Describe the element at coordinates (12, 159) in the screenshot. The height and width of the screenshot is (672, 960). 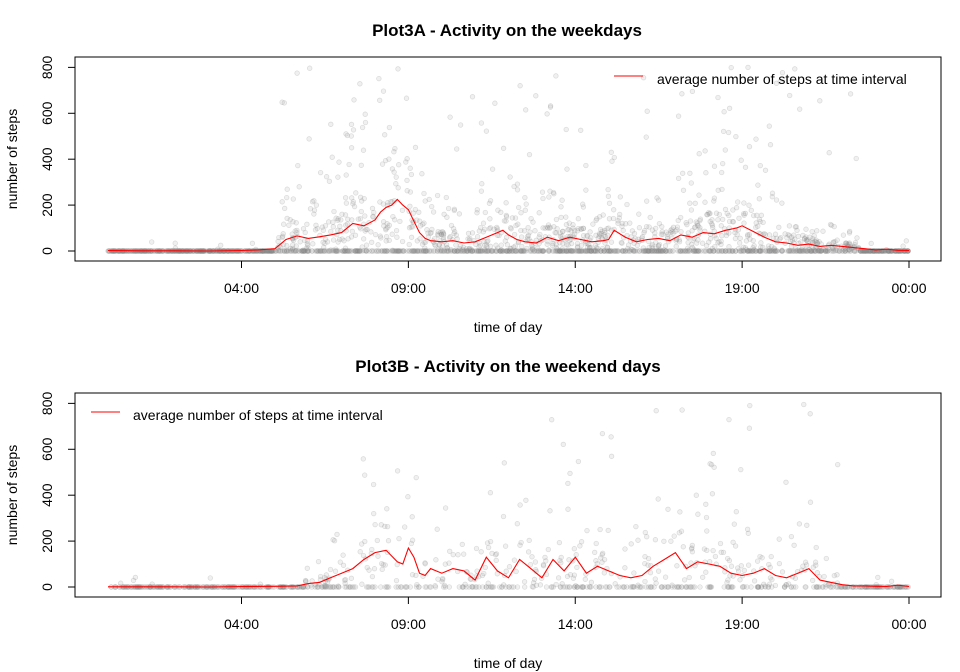
I see `plot-3a-y-axis-label: number of steps` at that location.